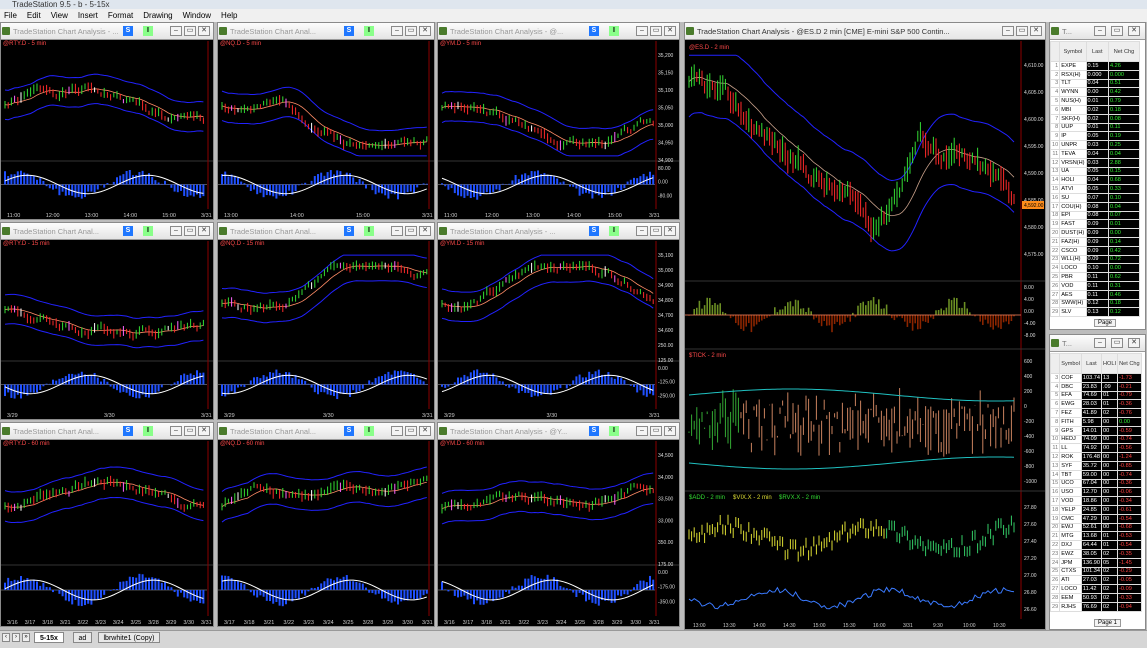 This screenshot has width=1147, height=648. I want to click on chart-window-header: TradeStation Chart Analysis - @Y... S I – ▭ ✕, so click(558, 431).